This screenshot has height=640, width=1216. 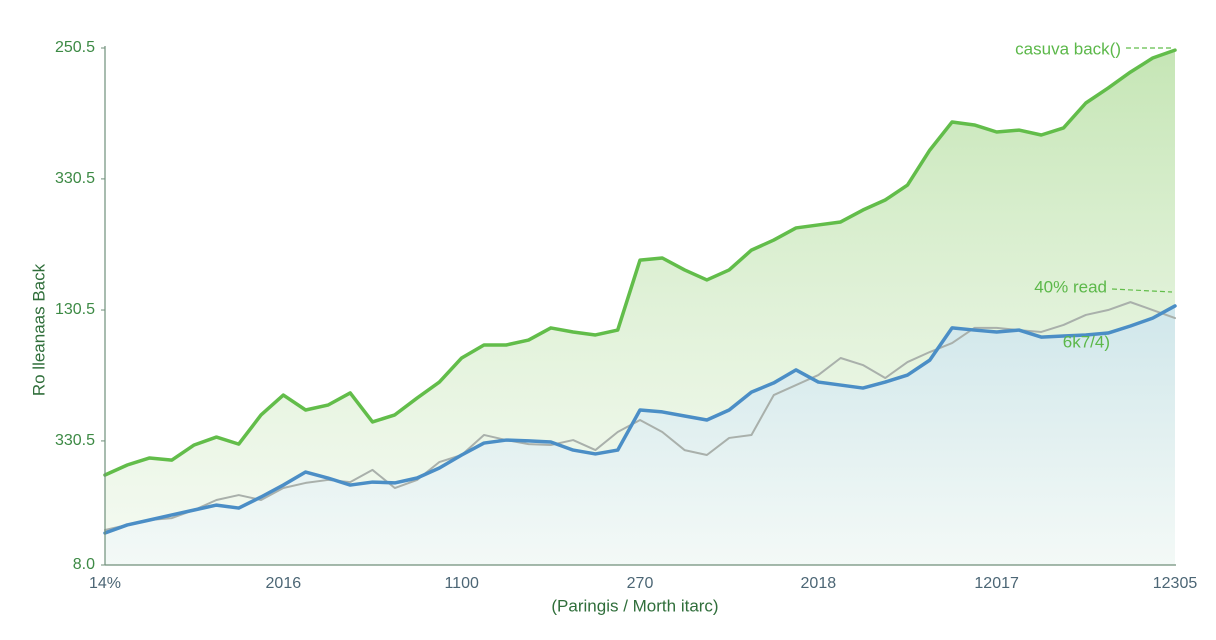 What do you see at coordinates (75, 309) in the screenshot?
I see `y-tick-label: 130.5` at bounding box center [75, 309].